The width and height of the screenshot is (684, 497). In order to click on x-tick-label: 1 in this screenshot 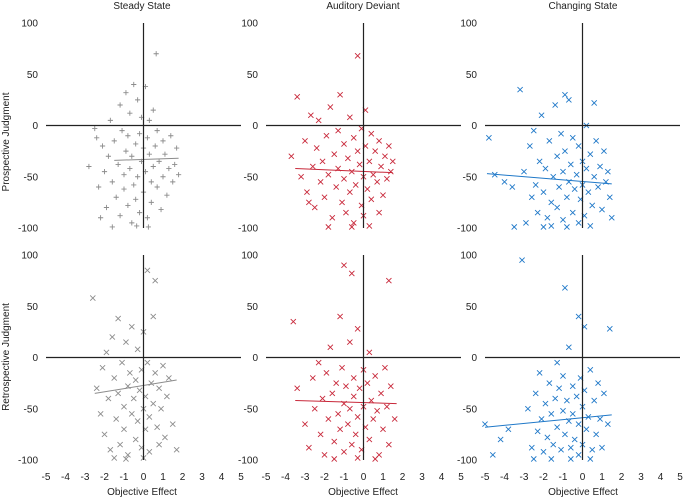, I will do `click(383, 477)`.